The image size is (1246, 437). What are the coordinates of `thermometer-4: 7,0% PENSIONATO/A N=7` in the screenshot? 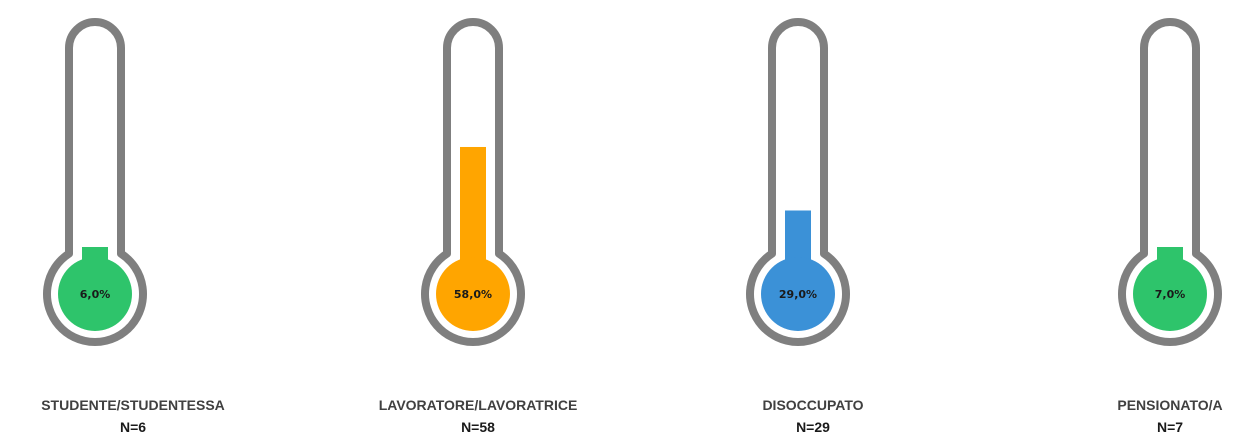 It's located at (1170, 226).